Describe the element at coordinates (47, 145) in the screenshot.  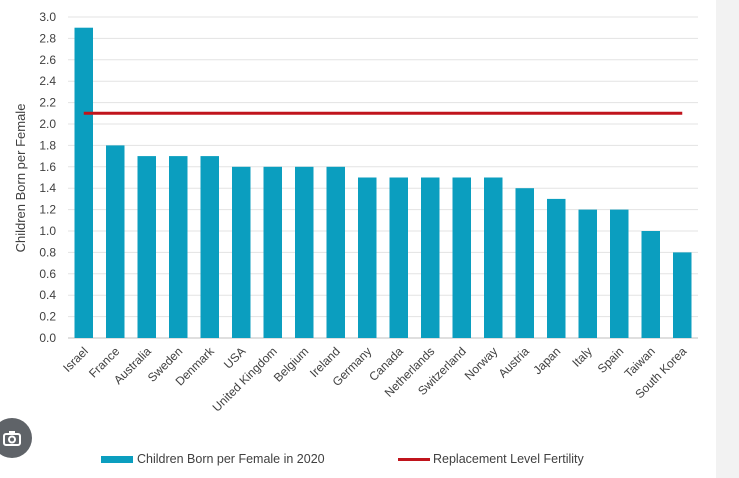
I see `y-tick-label: 1.8` at that location.